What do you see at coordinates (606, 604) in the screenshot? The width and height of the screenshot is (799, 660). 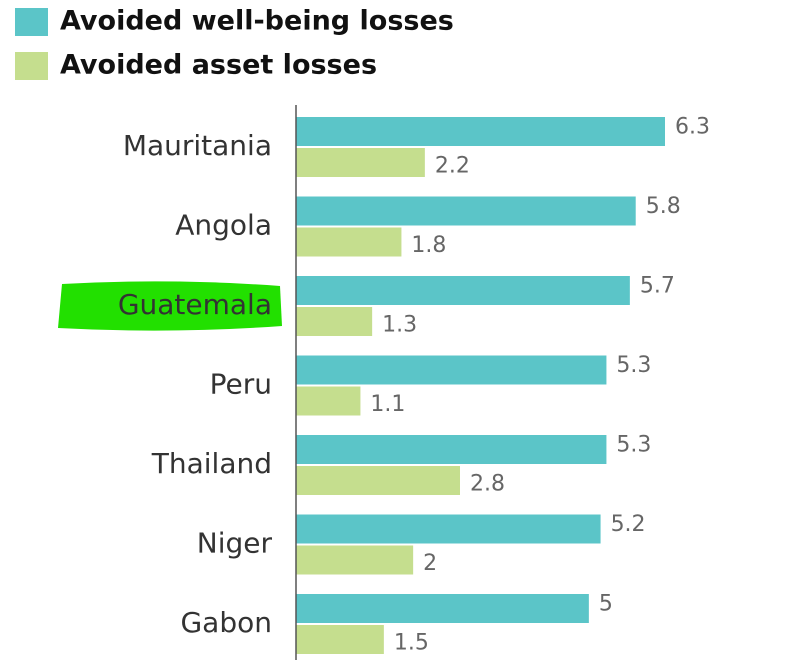 I see `value-label: 5` at bounding box center [606, 604].